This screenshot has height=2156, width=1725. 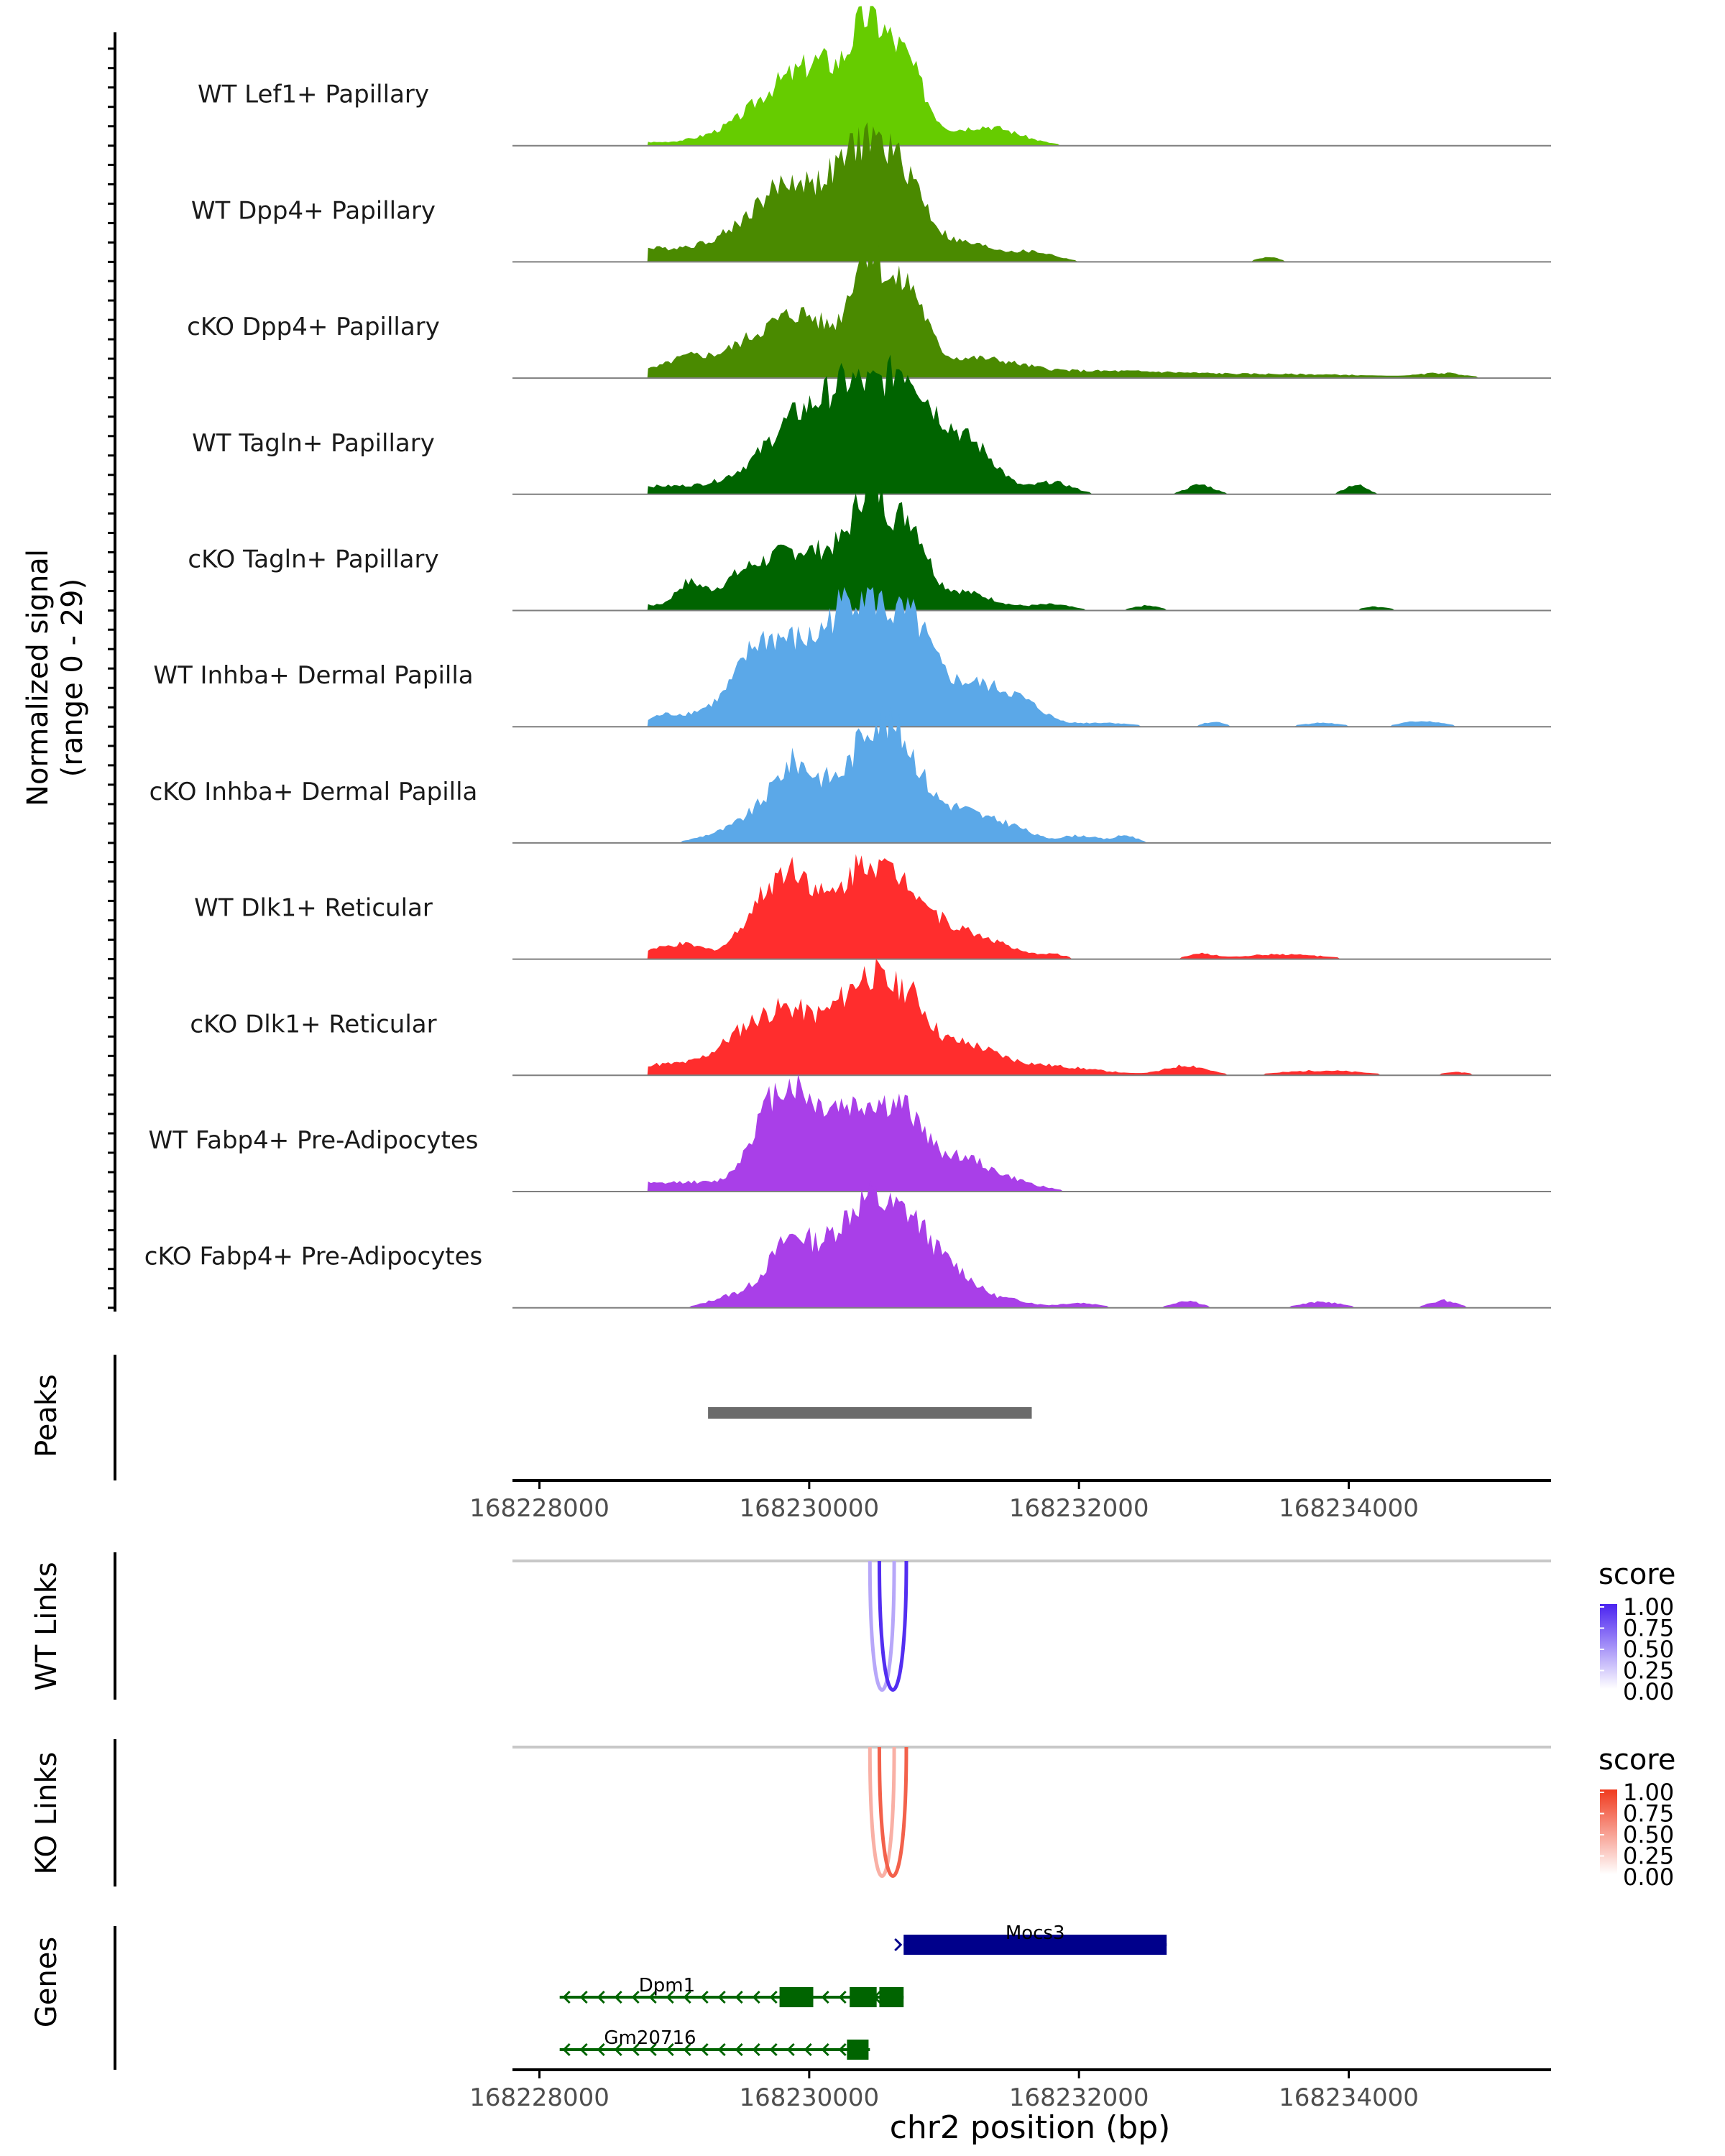 I want to click on wt-legend-title: score, so click(x=1636, y=1574).